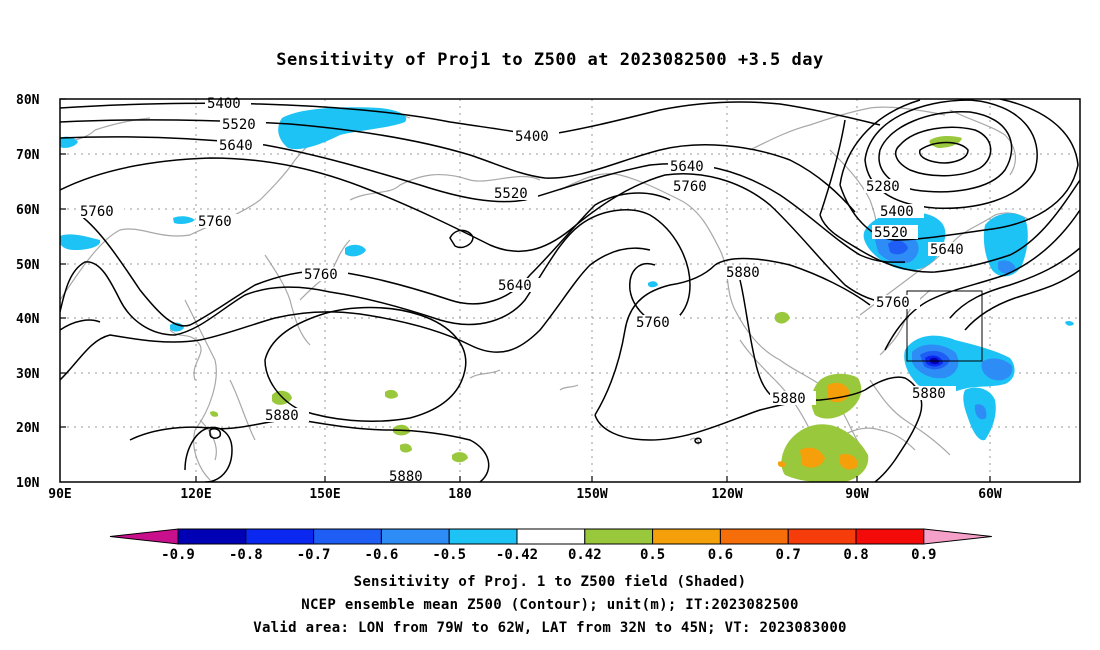 This screenshot has width=1100, height=650. Describe the element at coordinates (314, 555) in the screenshot. I see `colorbar-label: -0.7` at that location.